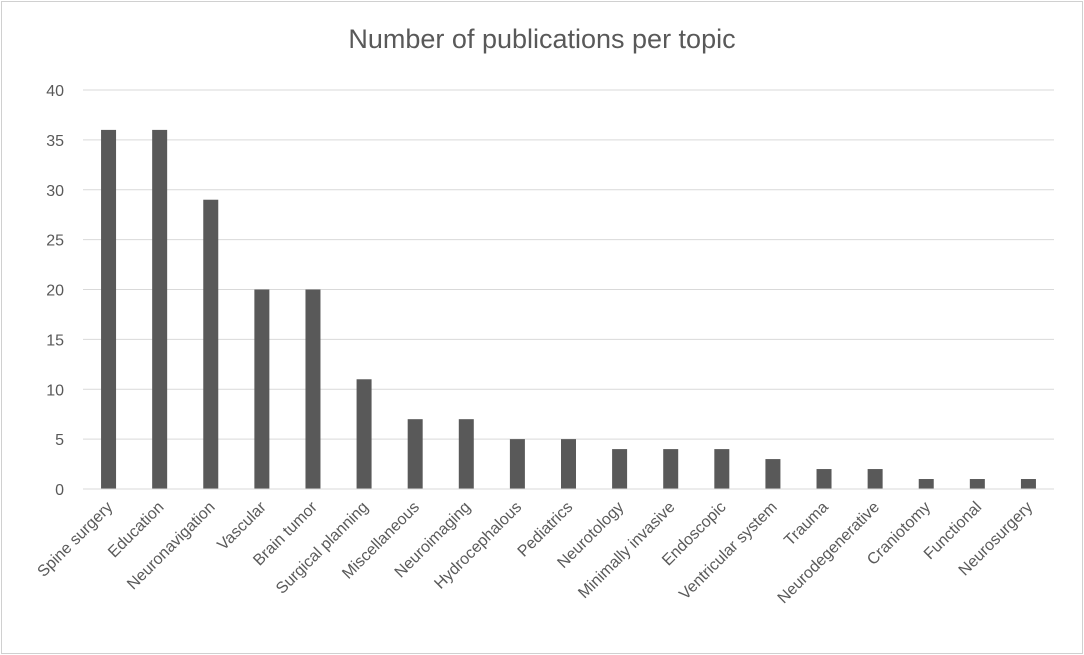 This screenshot has width=1084, height=655. What do you see at coordinates (76, 540) in the screenshot?
I see `x-tick-label: Spine surgery` at bounding box center [76, 540].